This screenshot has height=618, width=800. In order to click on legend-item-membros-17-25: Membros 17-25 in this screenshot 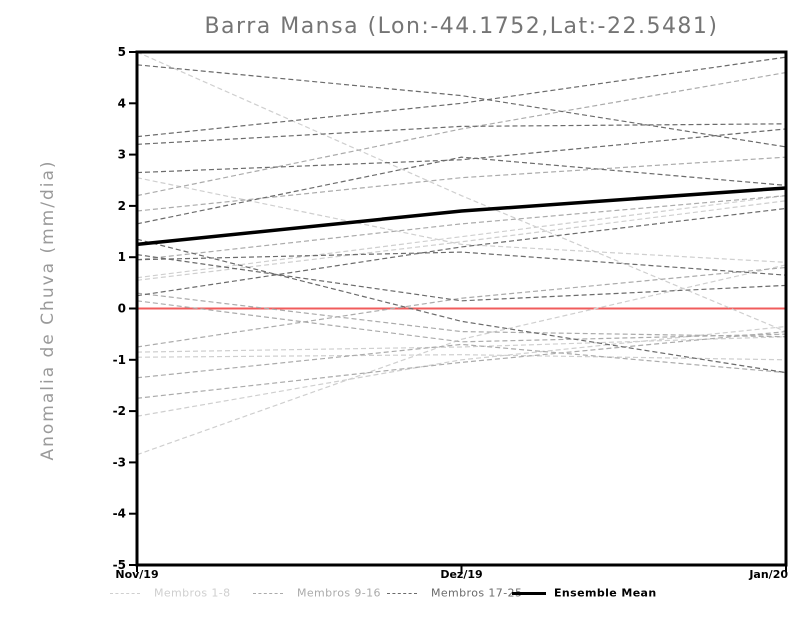, I will do `click(454, 594)`.